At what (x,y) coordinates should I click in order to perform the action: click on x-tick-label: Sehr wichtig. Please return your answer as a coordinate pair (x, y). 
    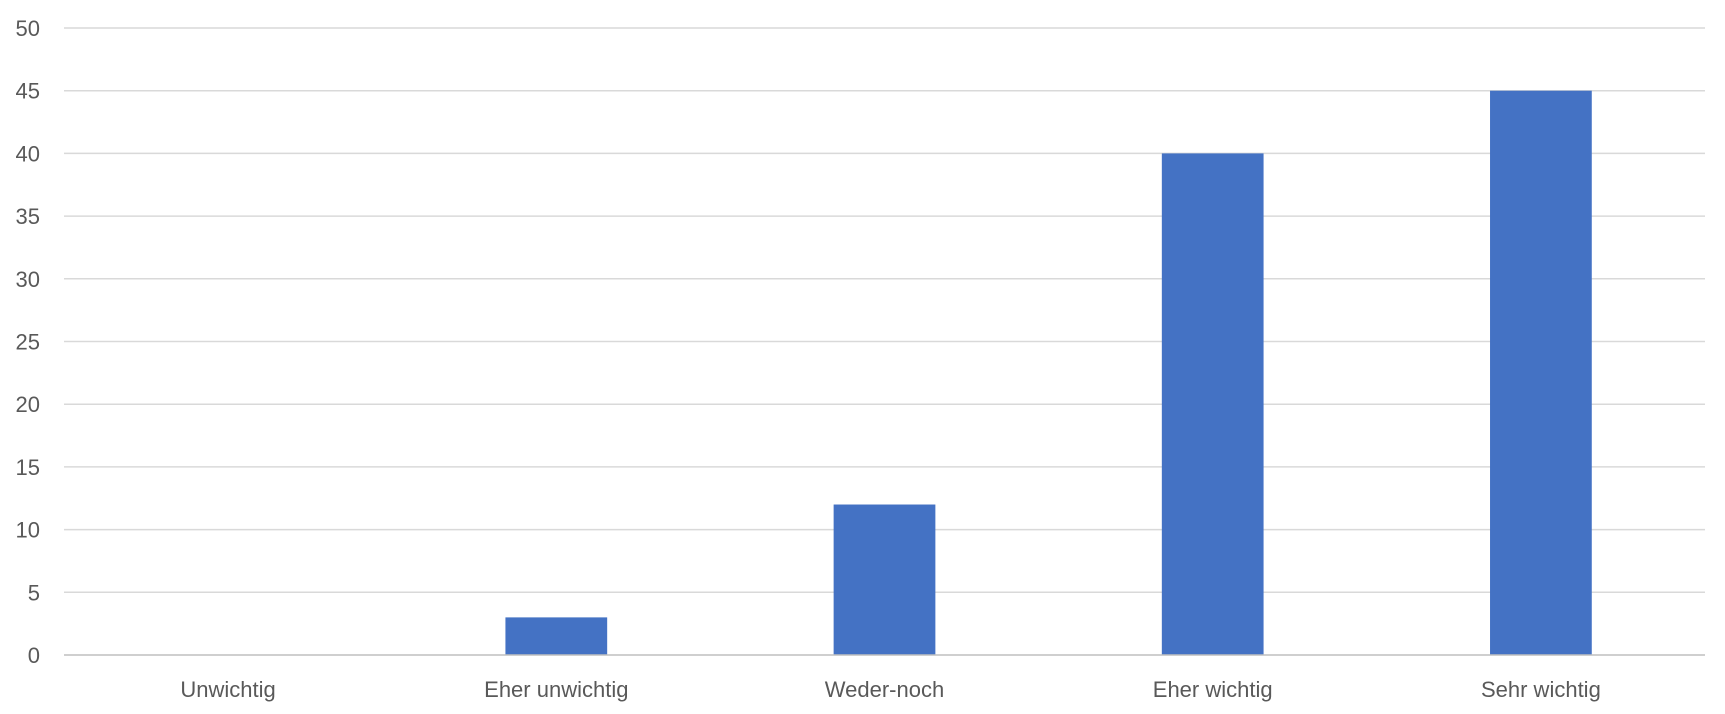
    Looking at the image, I should click on (1541, 689).